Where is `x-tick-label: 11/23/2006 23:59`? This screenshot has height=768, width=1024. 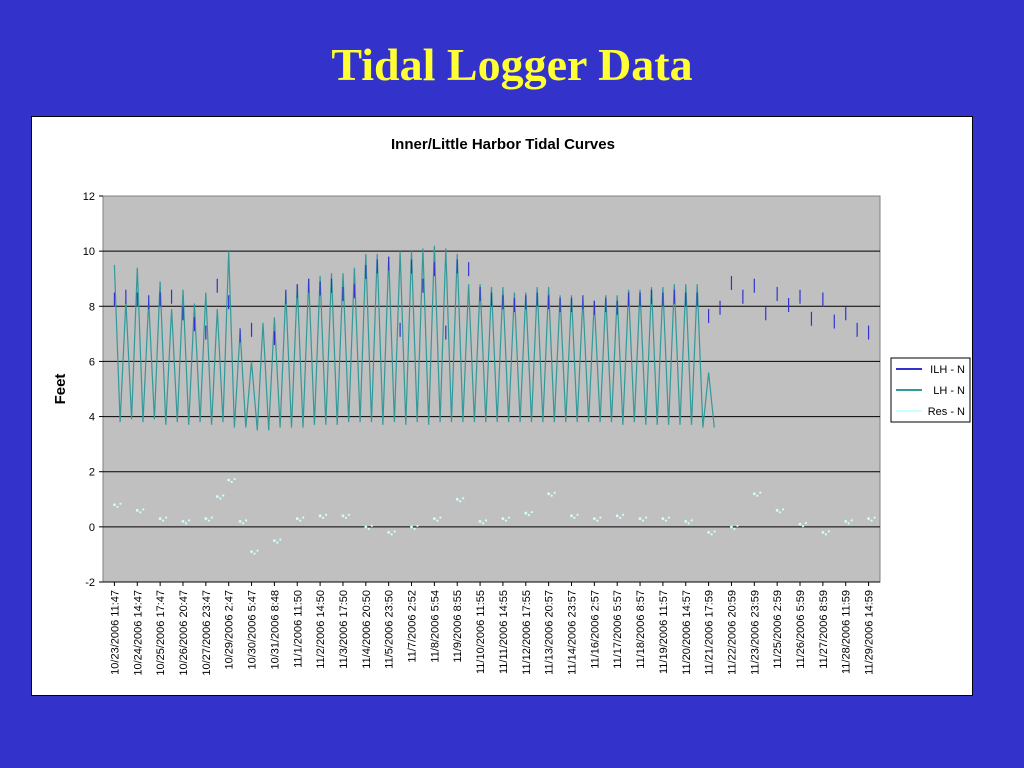
x-tick-label: 11/23/2006 23:59 is located at coordinates (755, 632).